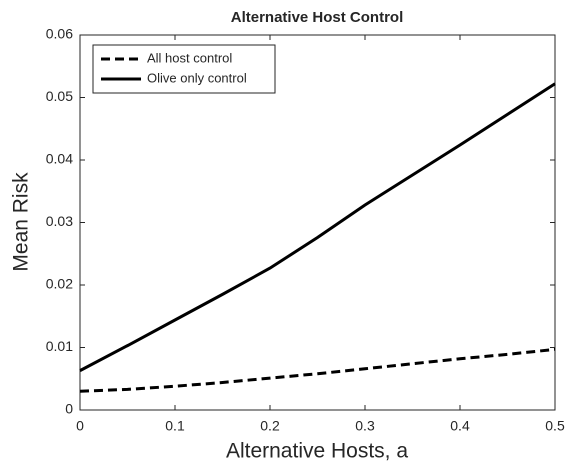 The width and height of the screenshot is (568, 464). I want to click on x-tick-label: 0.4, so click(460, 426).